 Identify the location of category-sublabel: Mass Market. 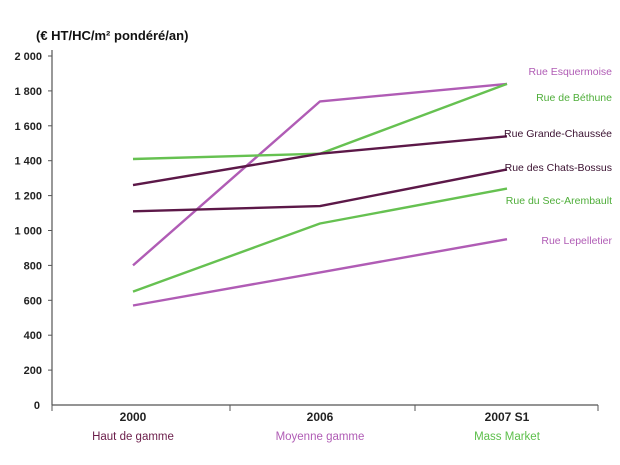
(507, 437).